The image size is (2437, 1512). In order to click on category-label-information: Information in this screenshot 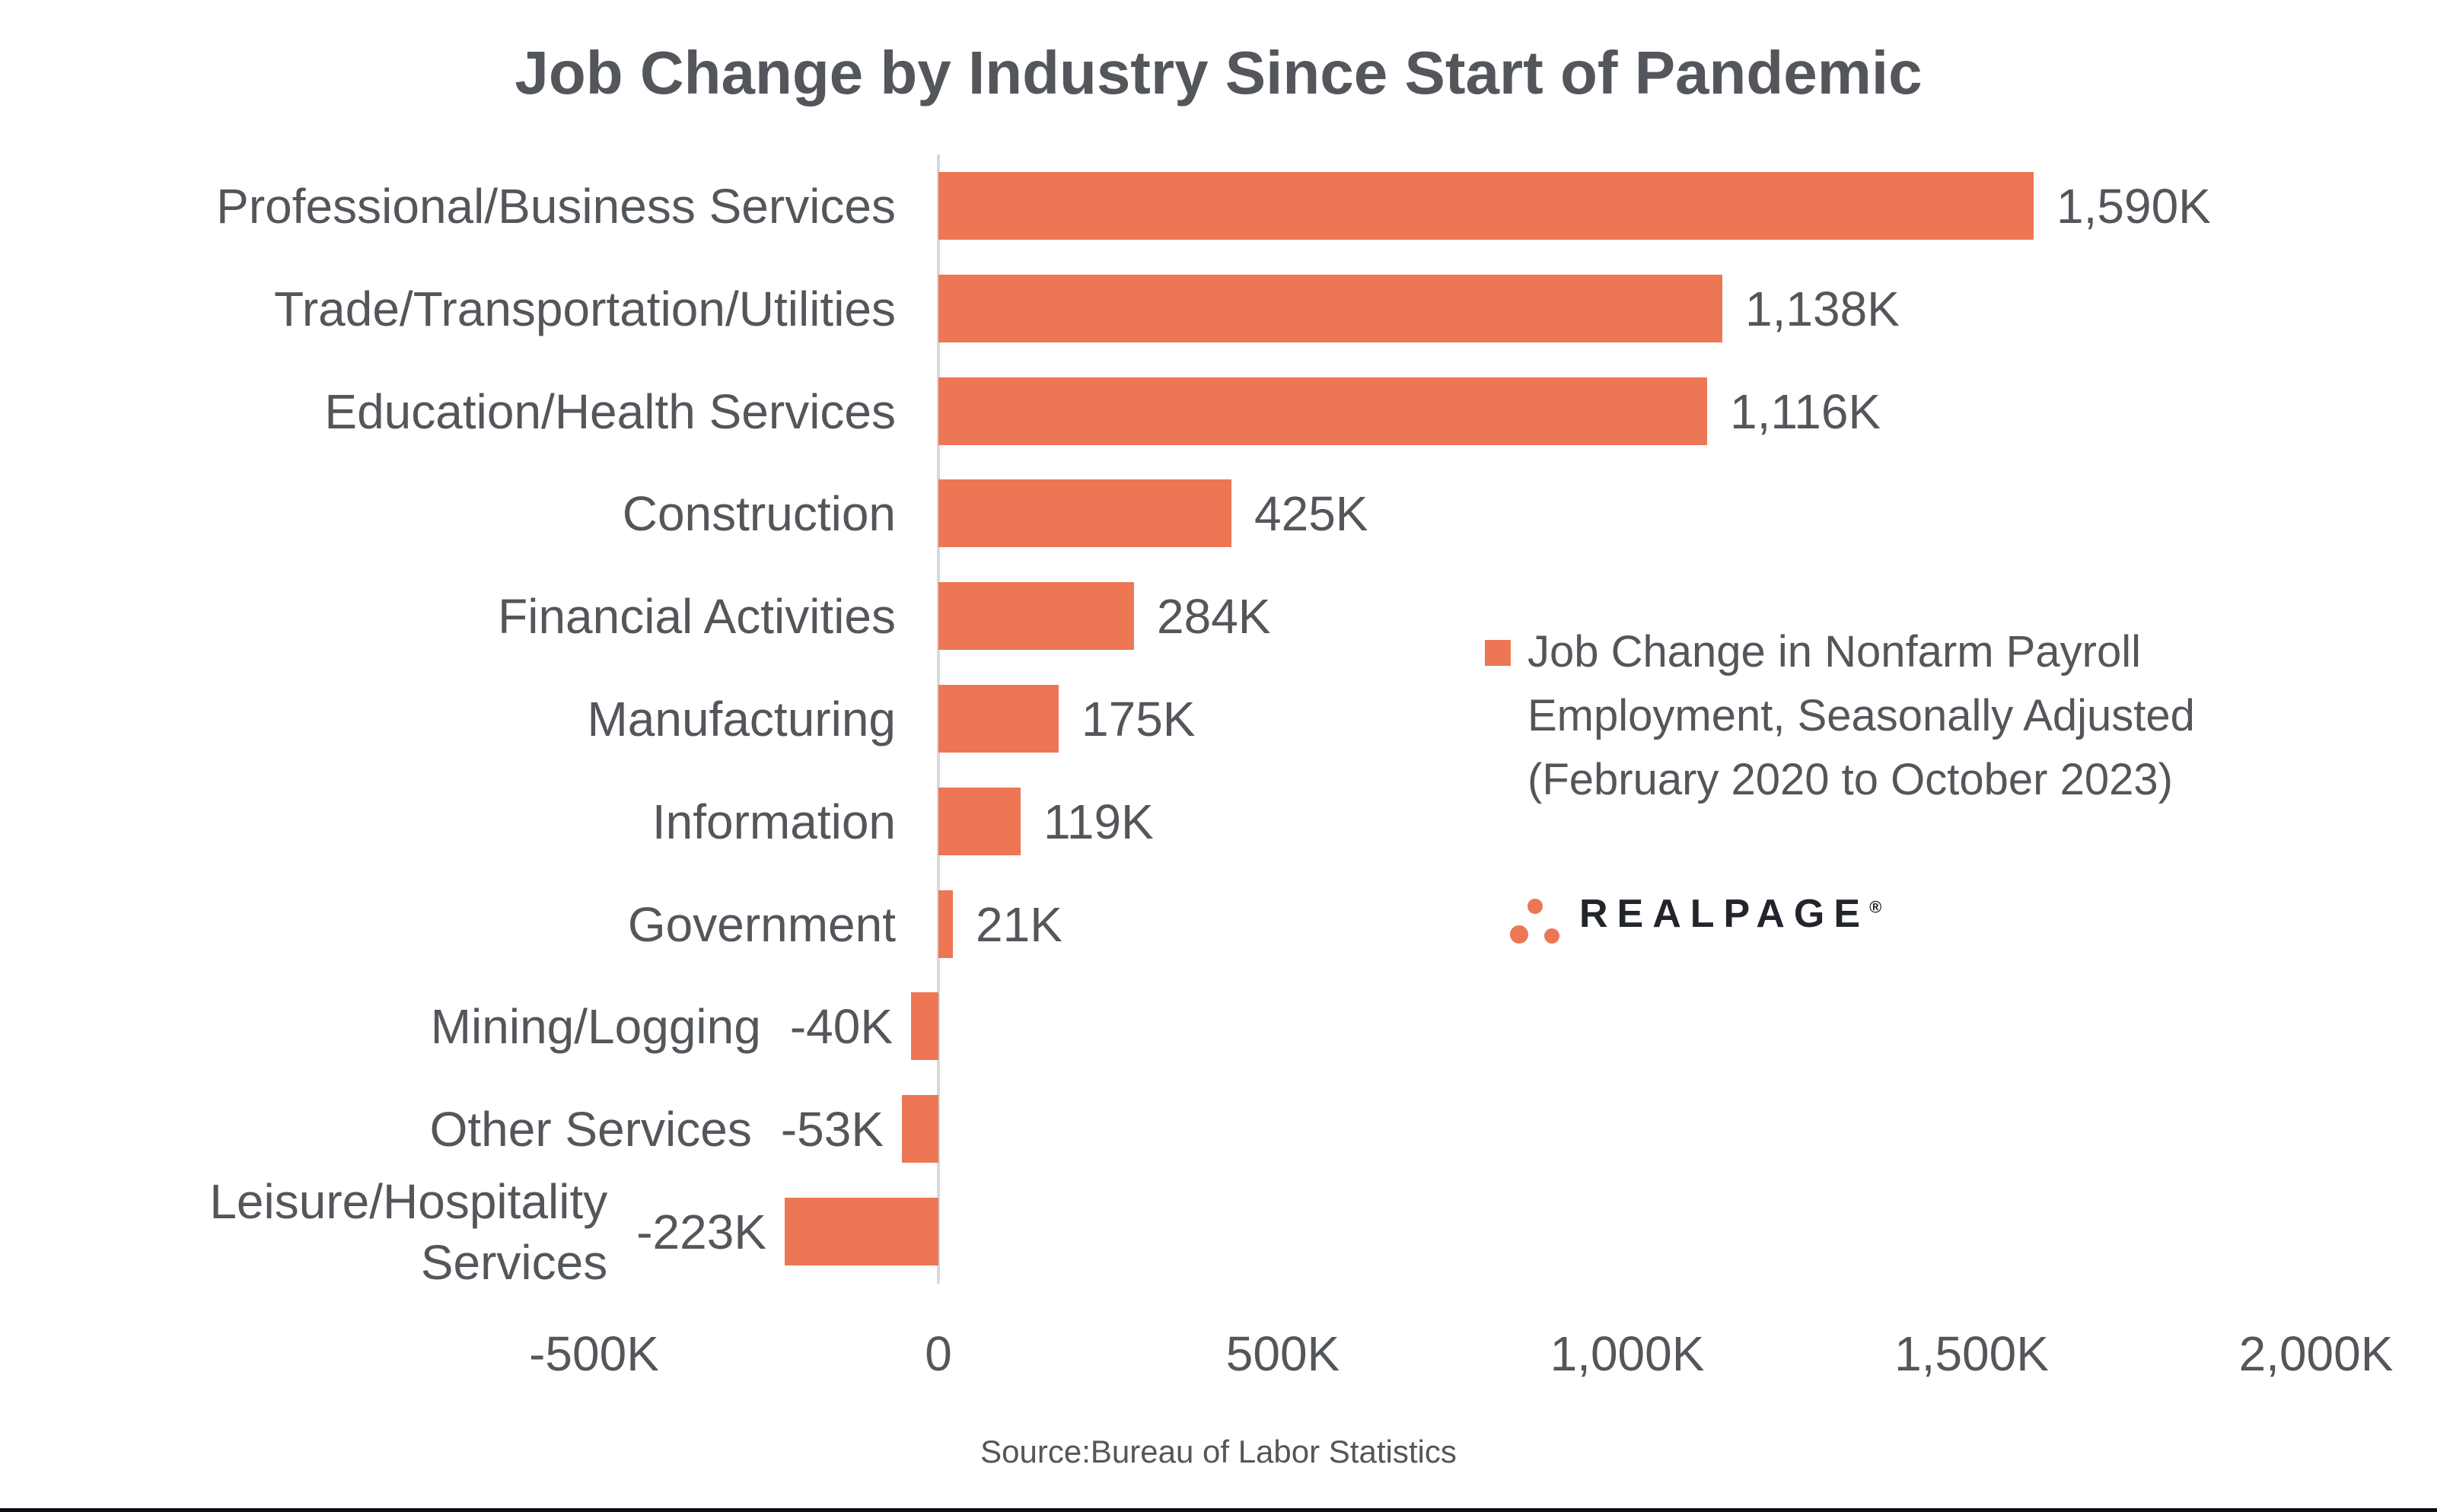, I will do `click(773, 821)`.